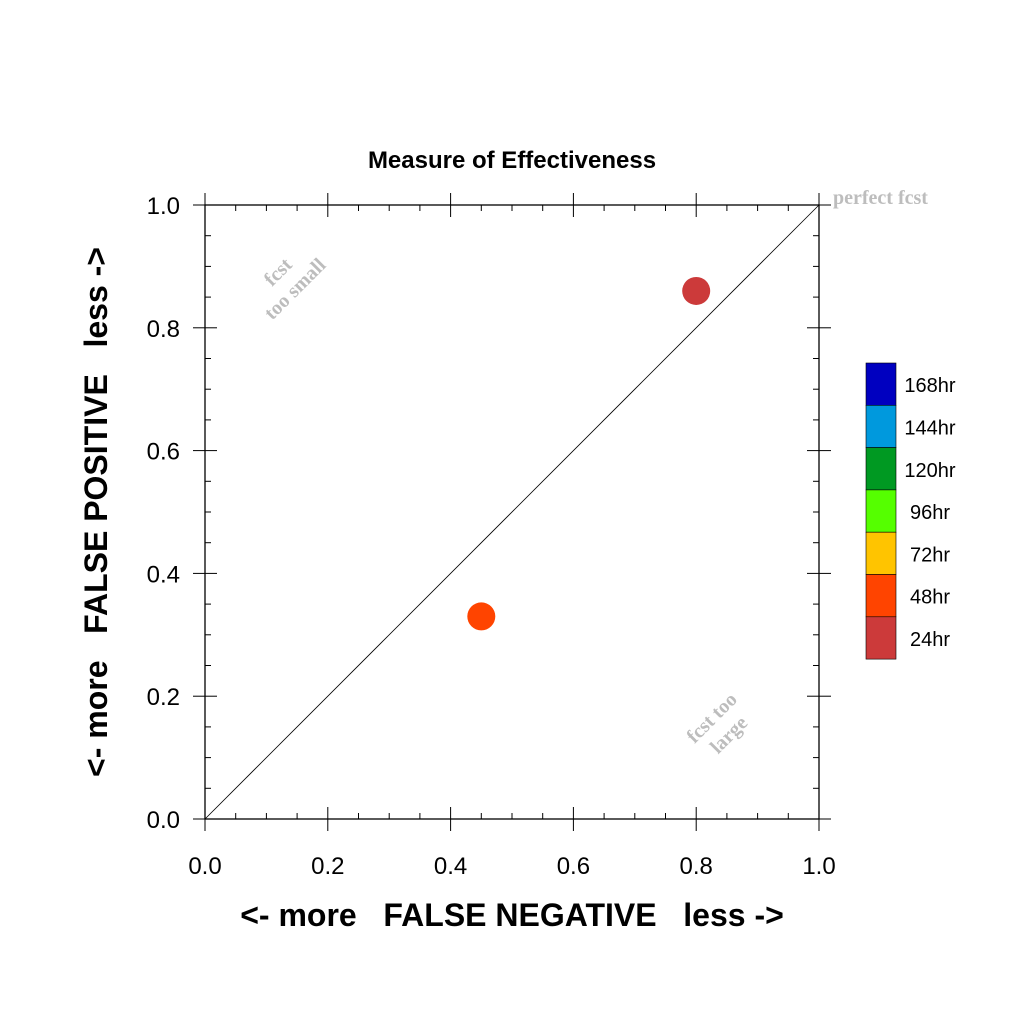 The width and height of the screenshot is (1024, 1024). Describe the element at coordinates (573, 866) in the screenshot. I see `x-tick-label: 0.6` at that location.